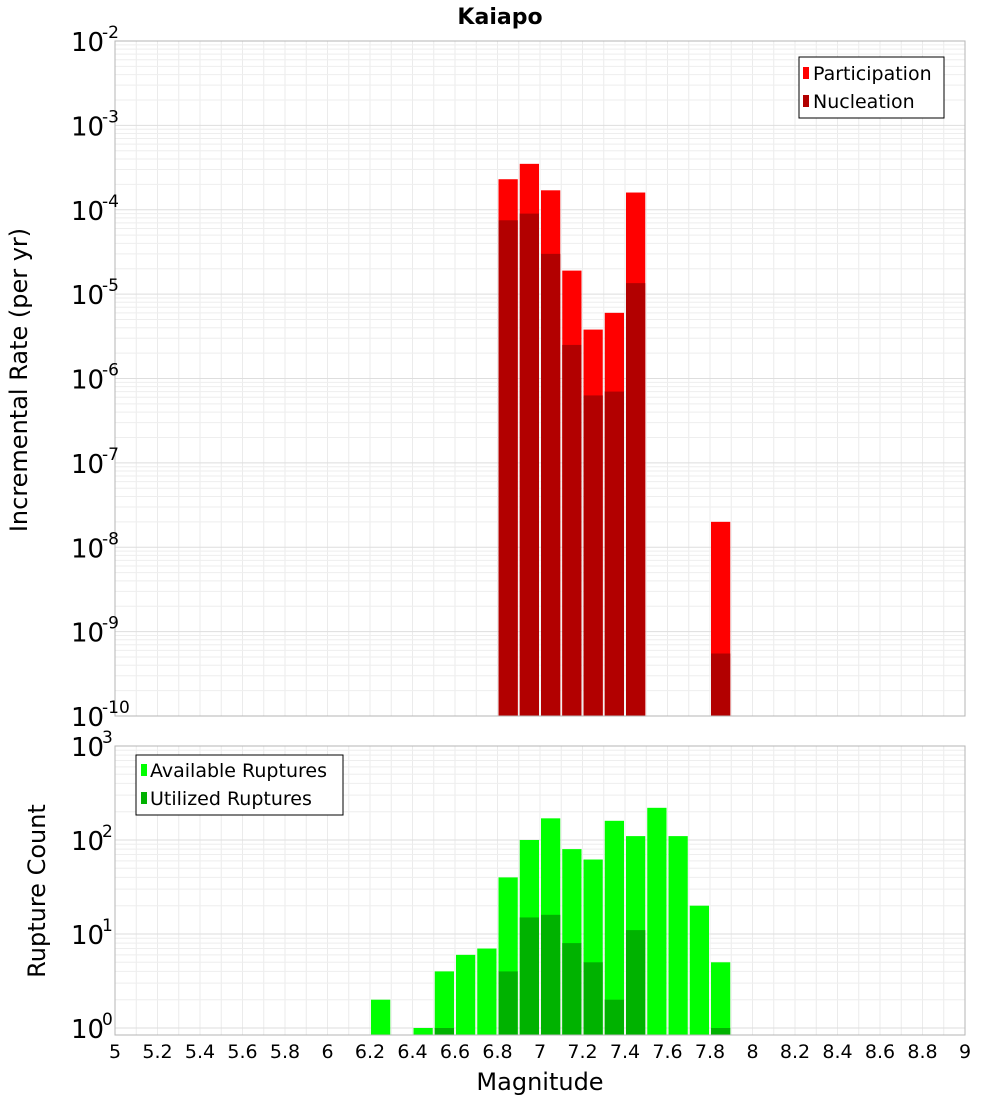 The width and height of the screenshot is (1000, 1100). I want to click on x-tick-label: 6.4, so click(412, 1052).